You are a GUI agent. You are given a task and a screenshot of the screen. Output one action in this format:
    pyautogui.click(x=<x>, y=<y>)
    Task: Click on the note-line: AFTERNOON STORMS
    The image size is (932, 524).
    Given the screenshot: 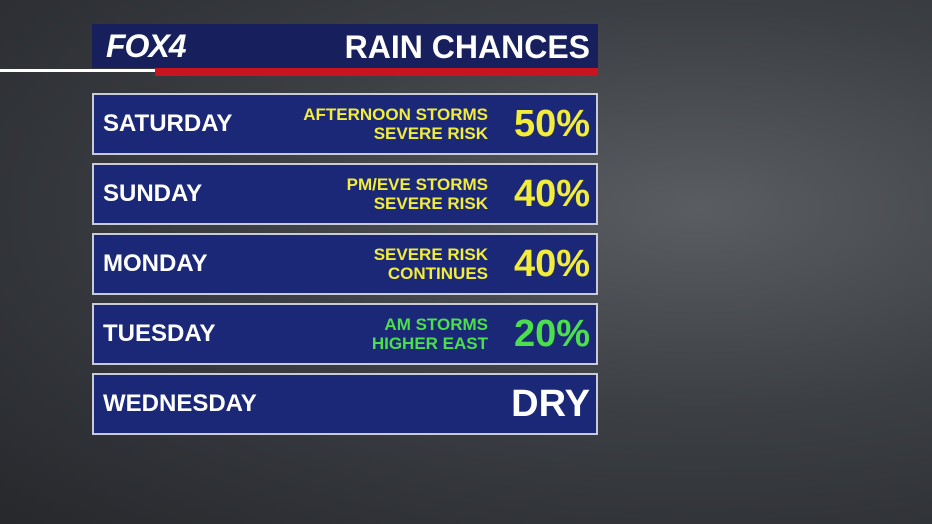 What is the action you would take?
    pyautogui.click(x=395, y=114)
    